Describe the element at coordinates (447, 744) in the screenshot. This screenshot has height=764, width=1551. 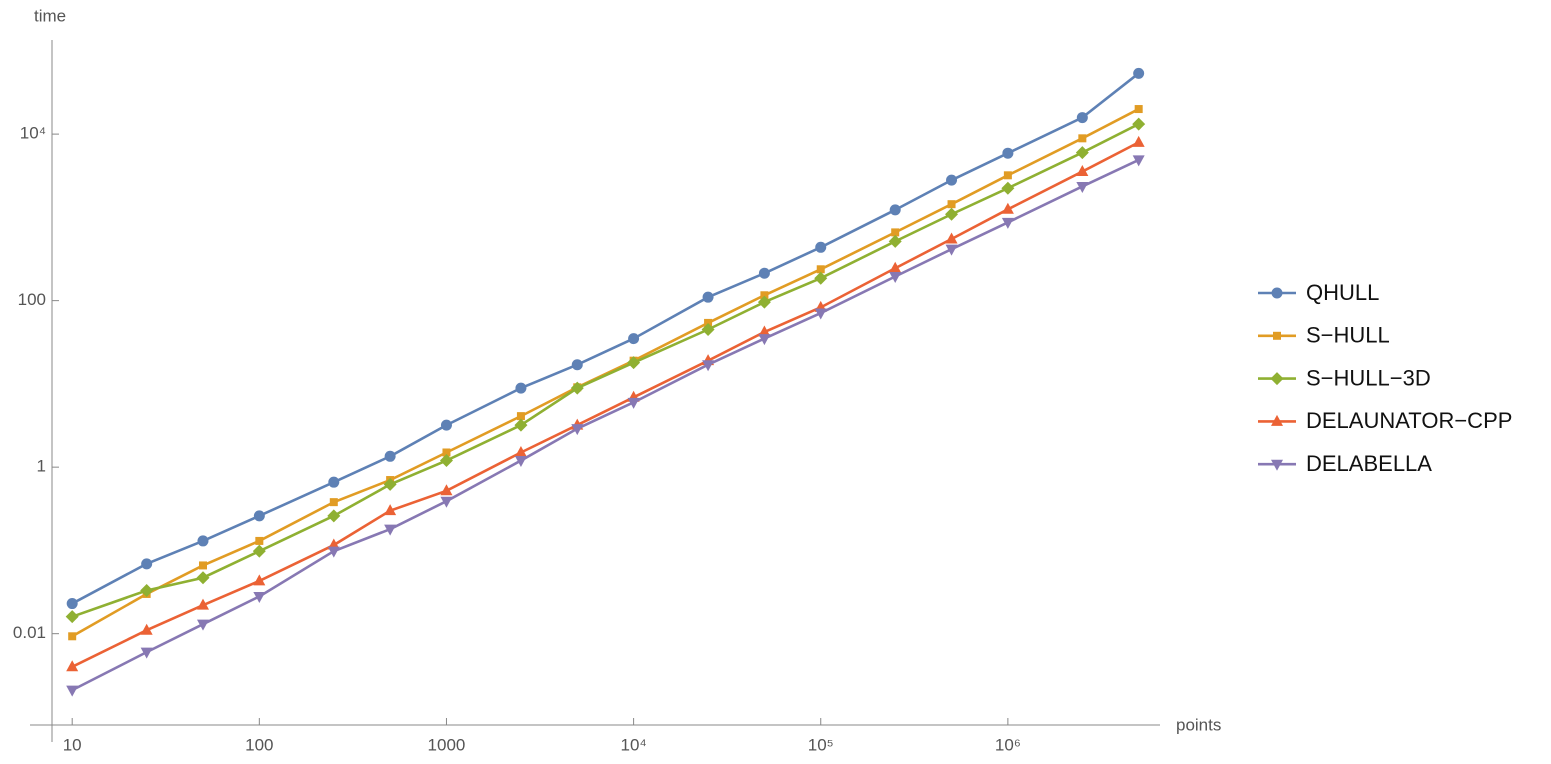
I see `x-tick-label: 1000` at that location.